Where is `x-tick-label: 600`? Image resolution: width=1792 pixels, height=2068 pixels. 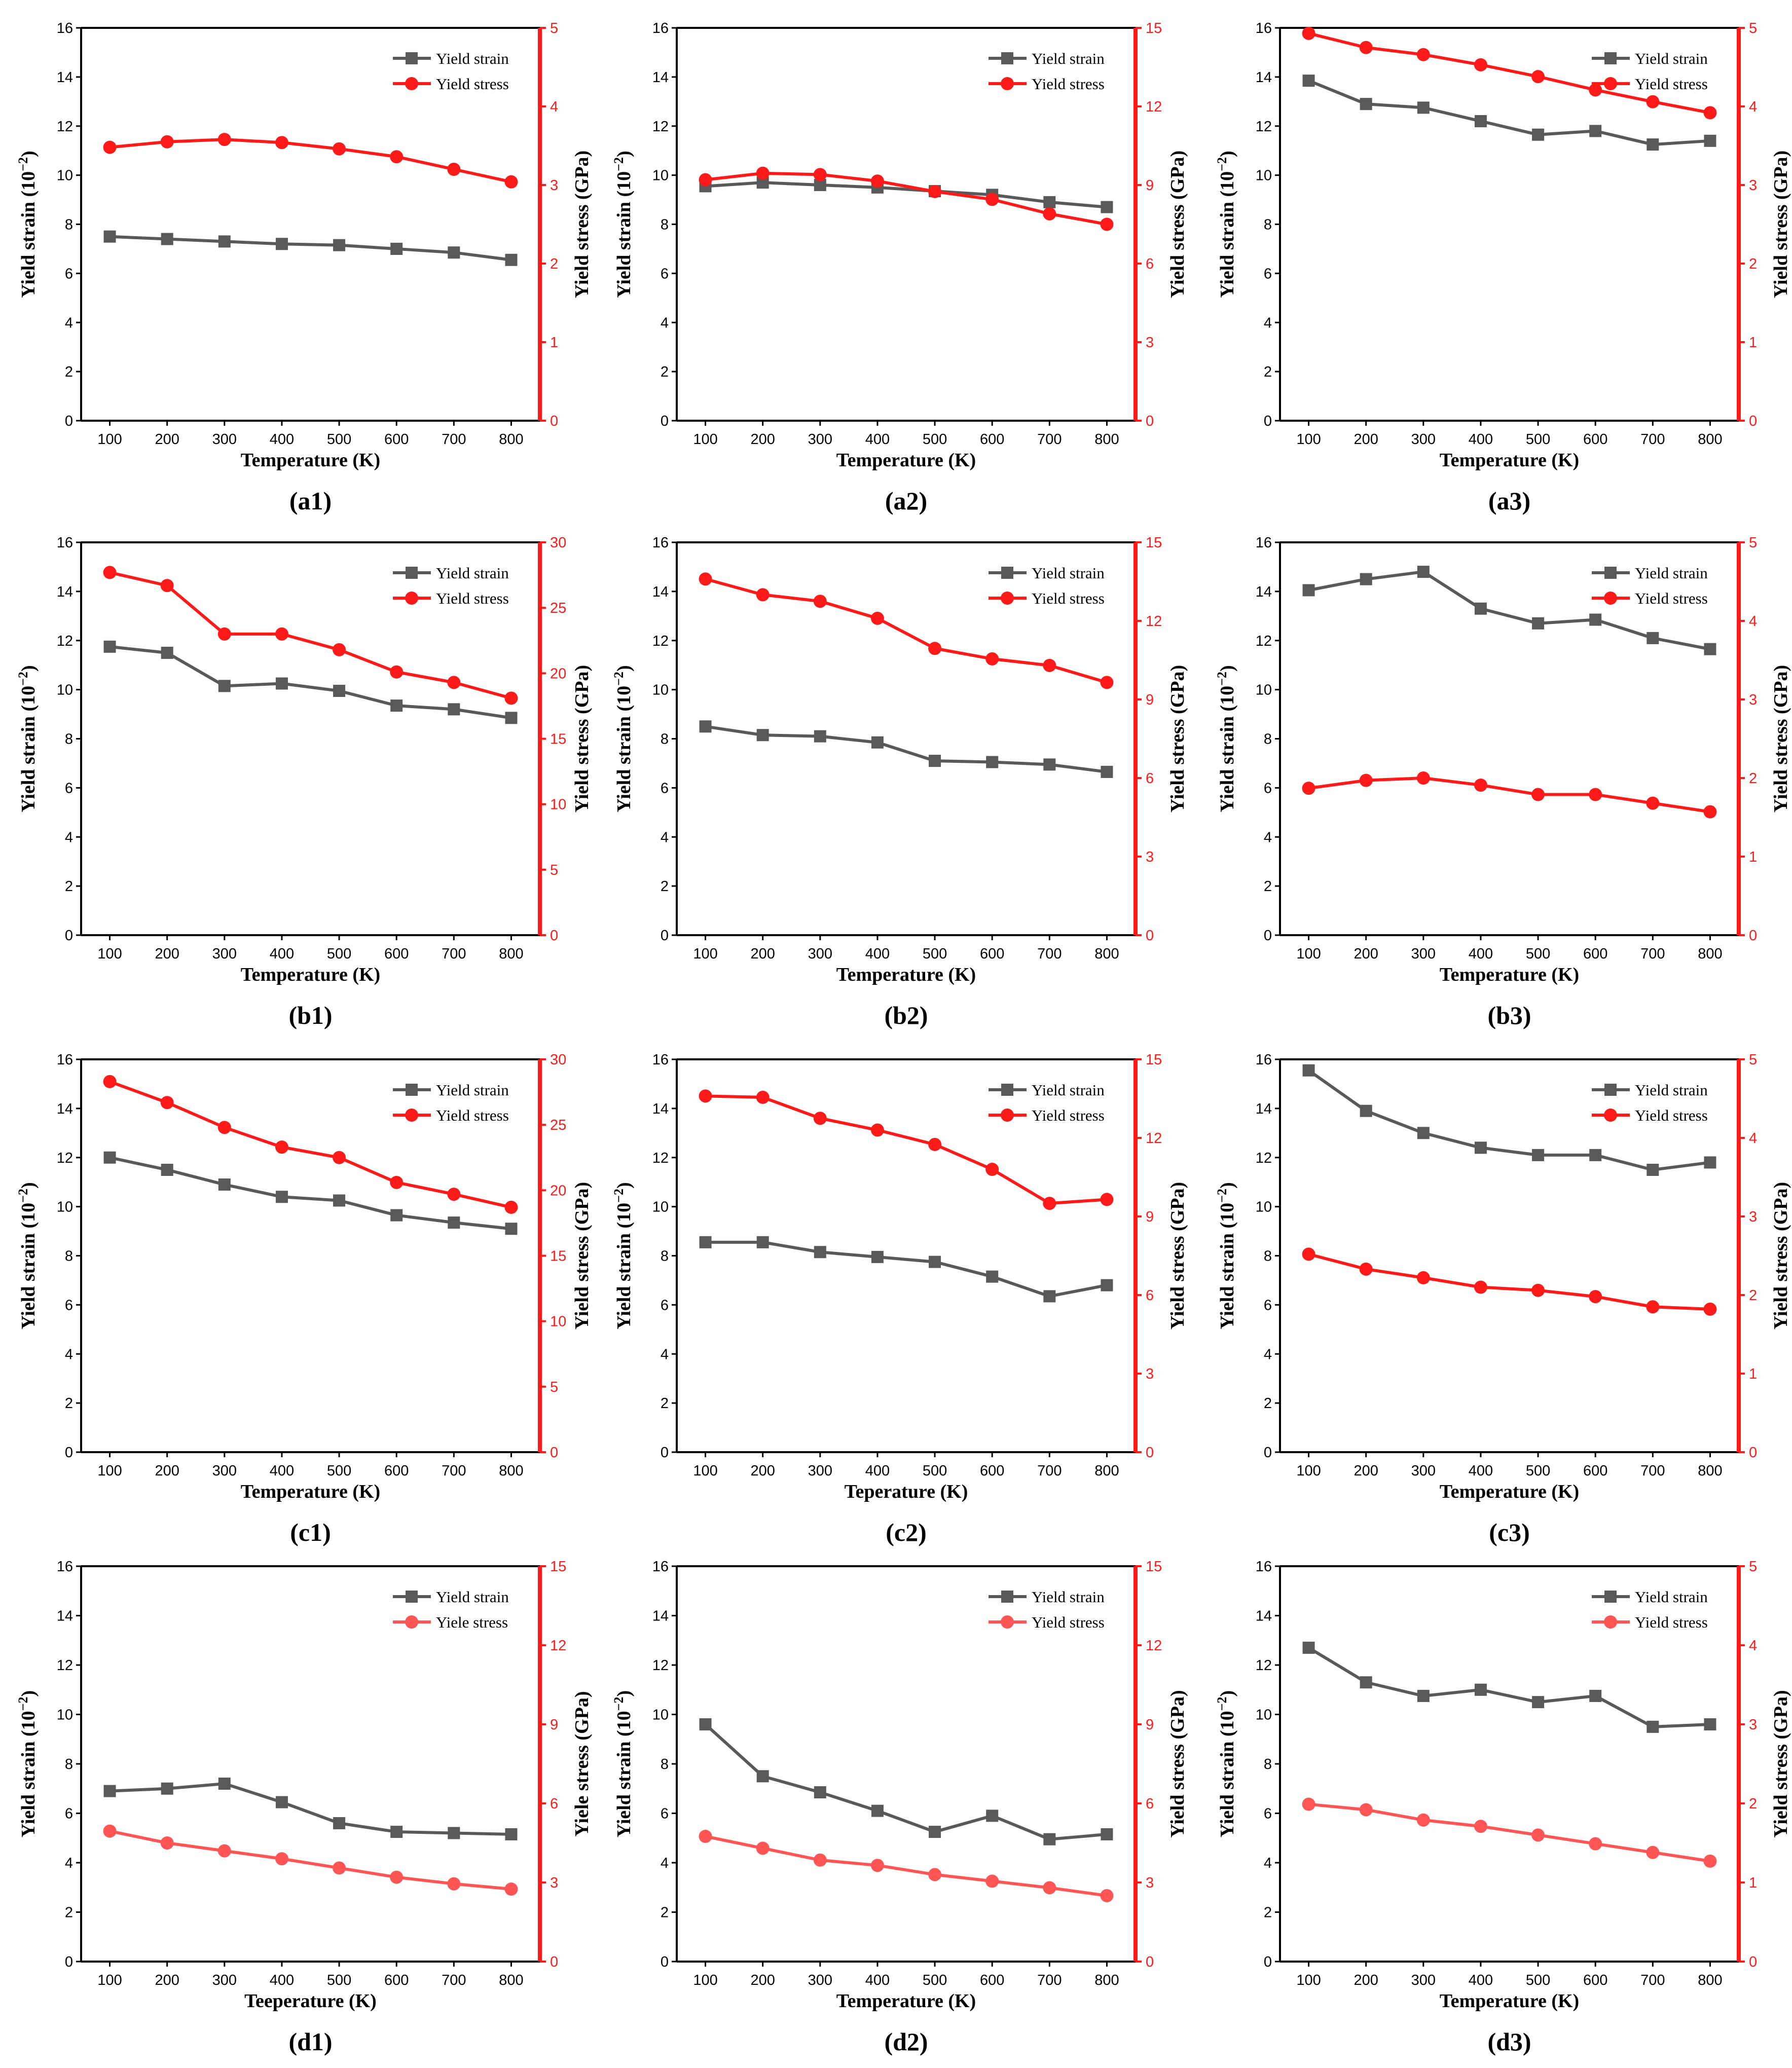
x-tick-label: 600 is located at coordinates (1595, 1471).